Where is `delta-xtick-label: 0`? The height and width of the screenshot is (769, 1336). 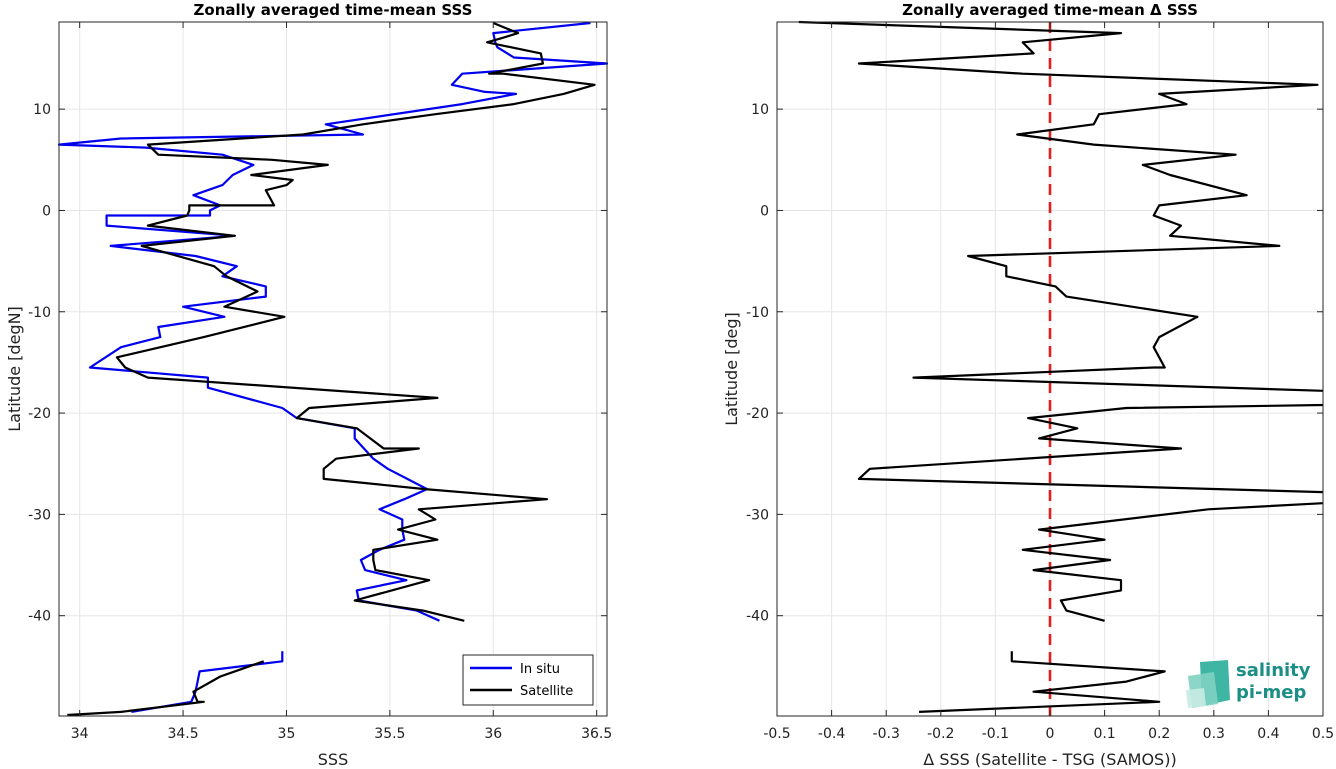 delta-xtick-label: 0 is located at coordinates (1050, 734).